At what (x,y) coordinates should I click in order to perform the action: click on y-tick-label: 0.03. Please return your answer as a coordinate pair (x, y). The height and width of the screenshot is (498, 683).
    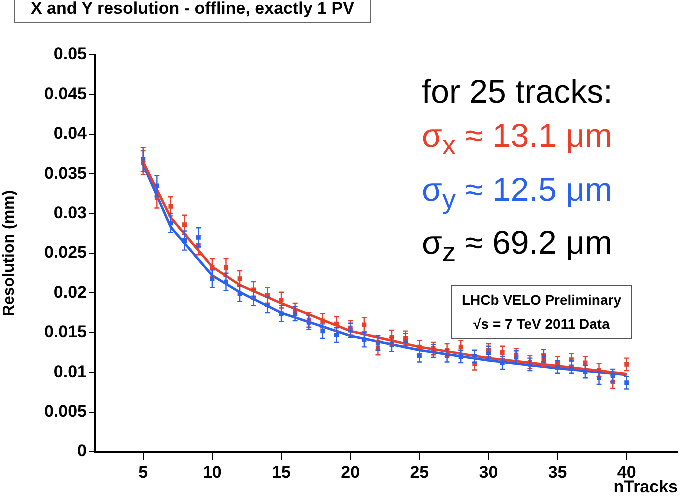
    Looking at the image, I should click on (70, 212).